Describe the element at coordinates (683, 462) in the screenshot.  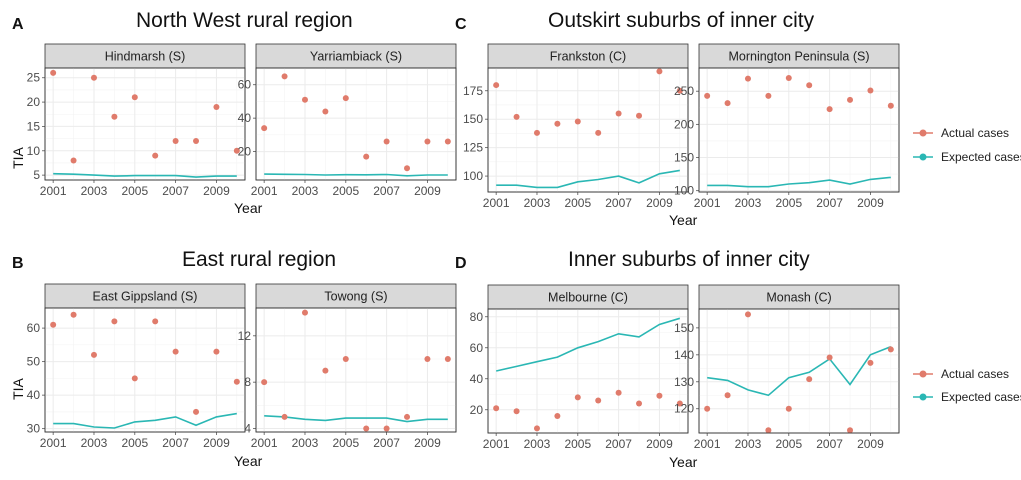
I see `x-axis-label-d: Year` at that location.